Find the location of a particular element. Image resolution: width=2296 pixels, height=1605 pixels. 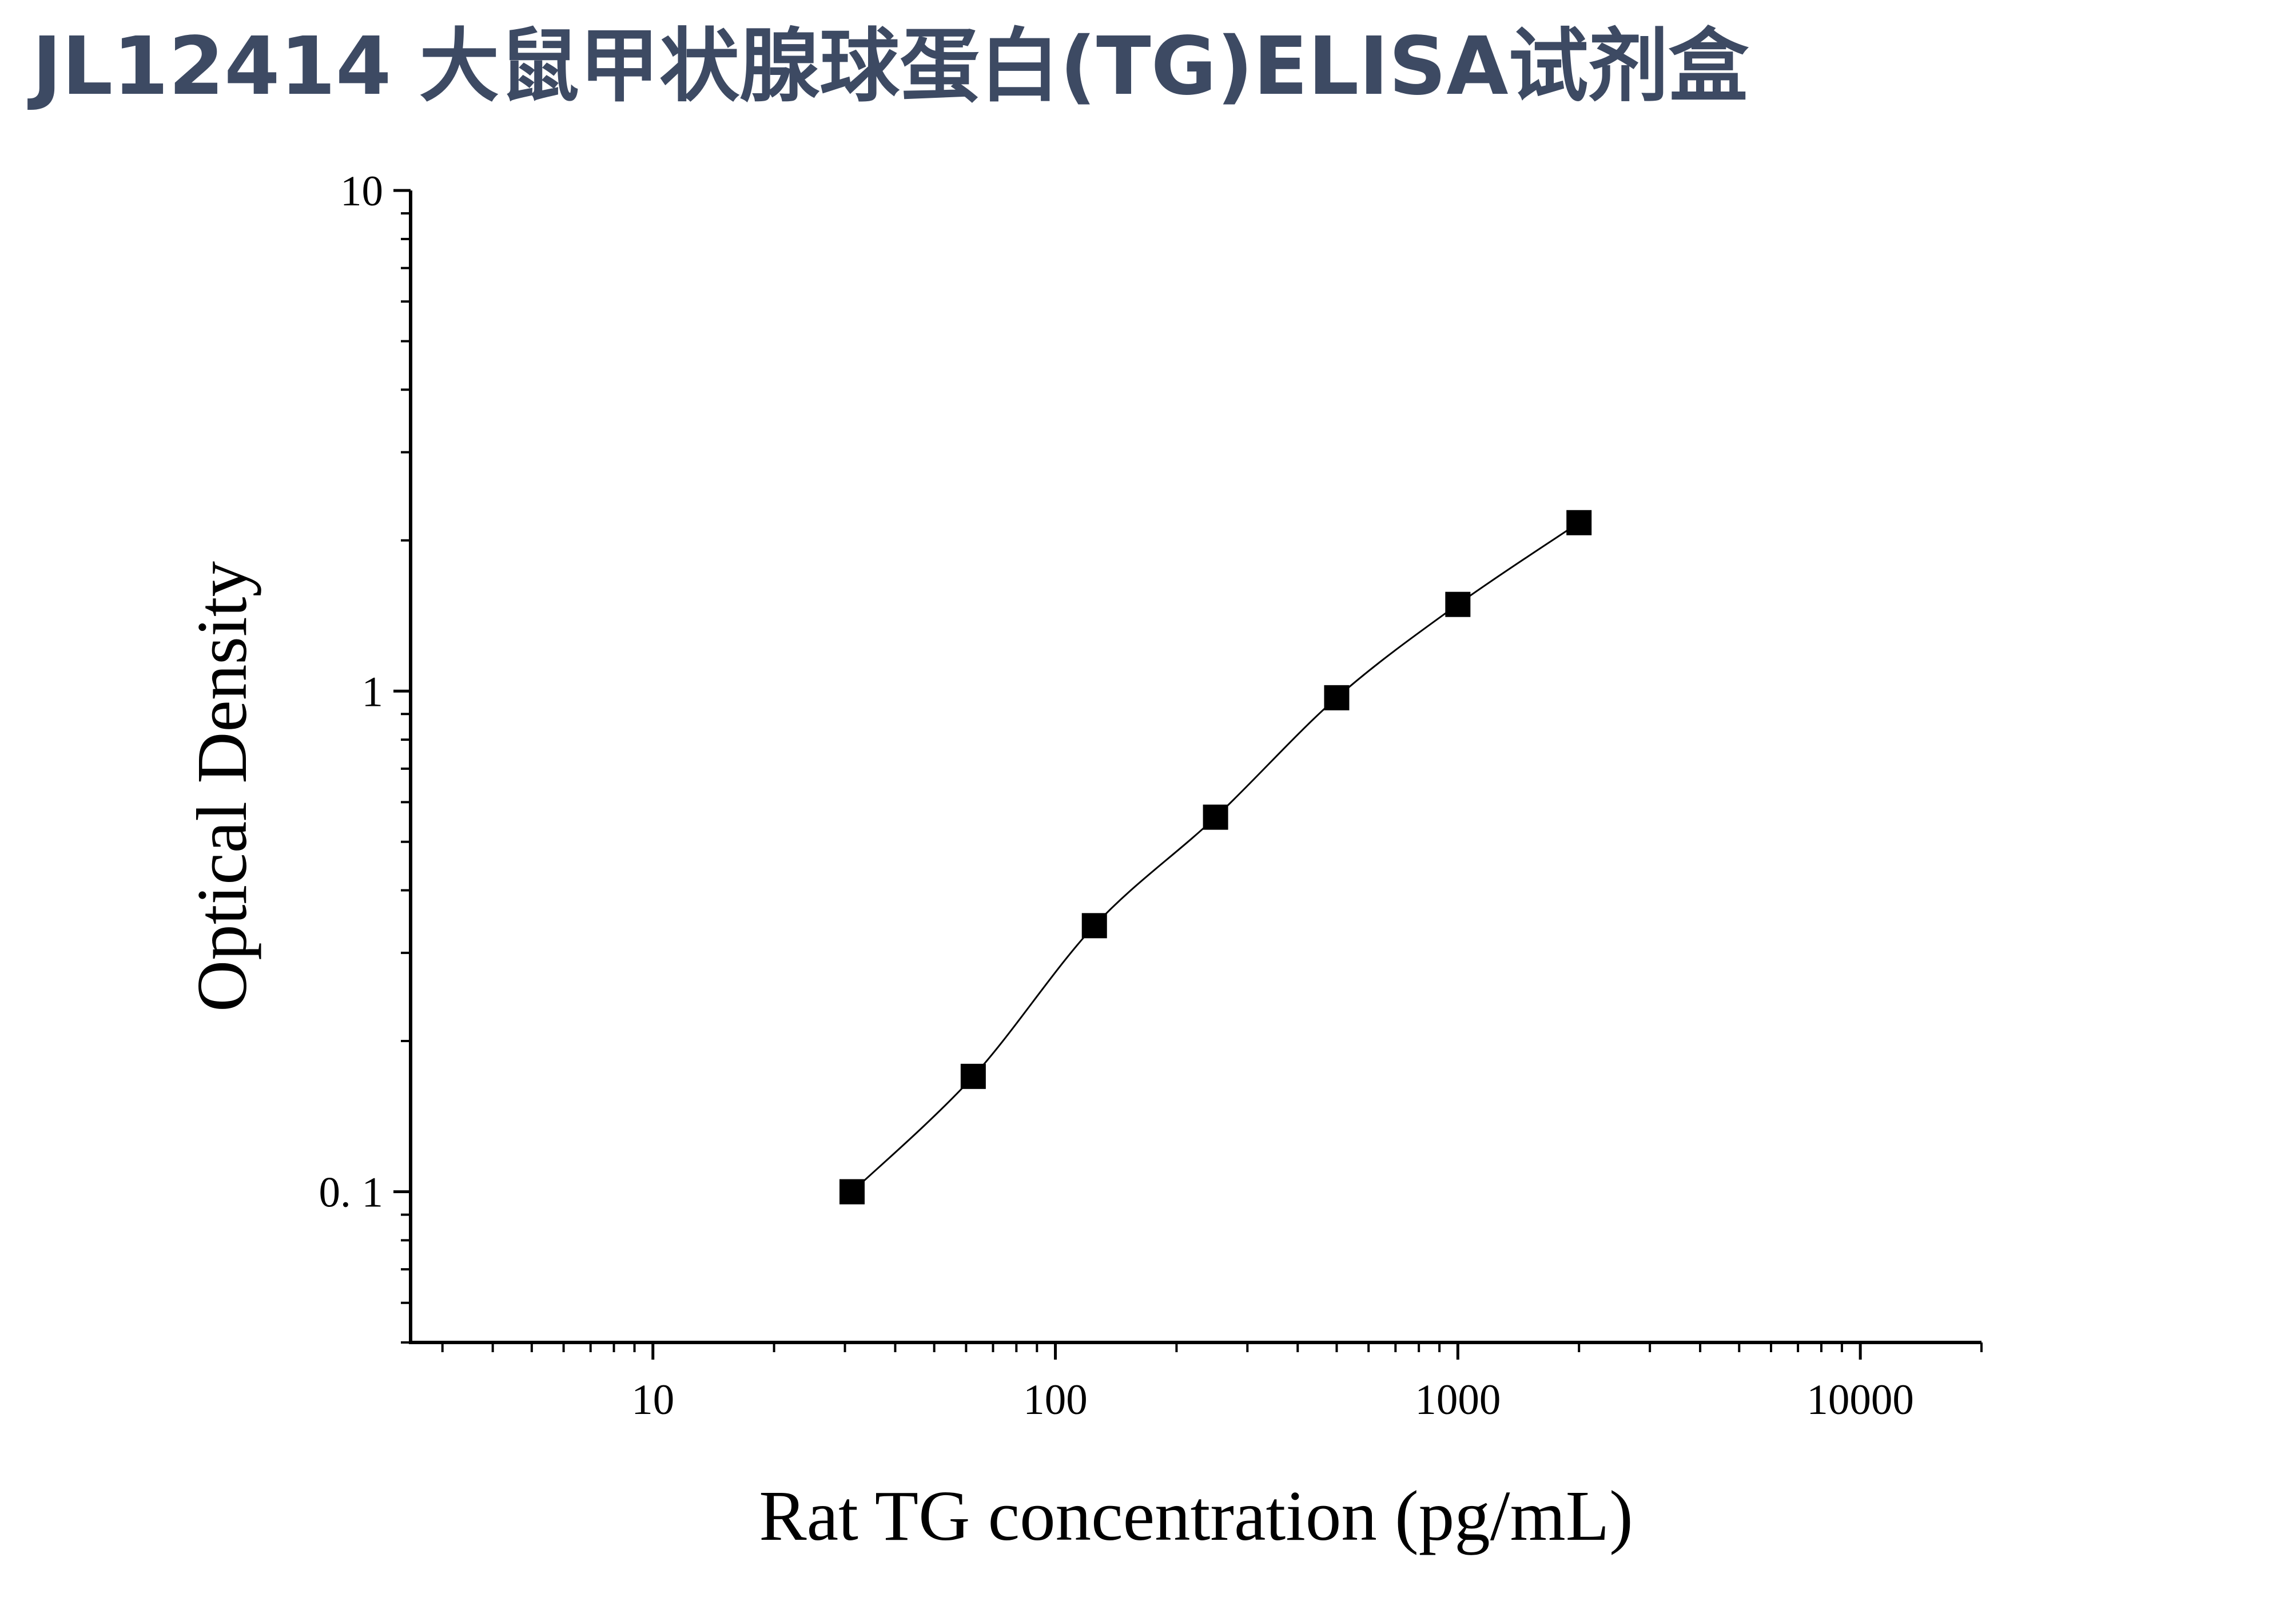

page-title: JL12414 大鼠甲状腺球蛋白(TG)ELISA试剂盒 is located at coordinates (890, 66).